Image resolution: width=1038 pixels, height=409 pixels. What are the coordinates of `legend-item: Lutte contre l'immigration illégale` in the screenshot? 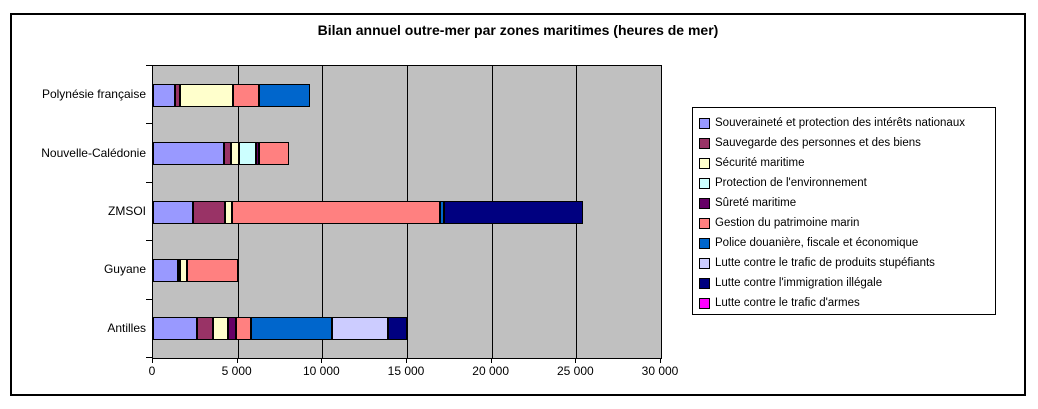 It's located at (847, 283).